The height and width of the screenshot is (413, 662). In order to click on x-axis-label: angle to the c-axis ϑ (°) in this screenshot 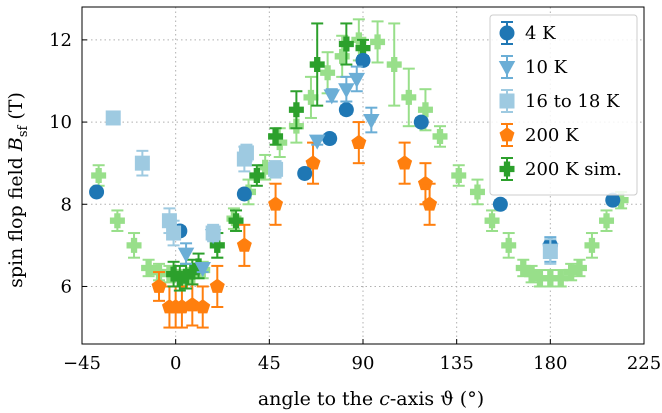, I will do `click(371, 399)`.